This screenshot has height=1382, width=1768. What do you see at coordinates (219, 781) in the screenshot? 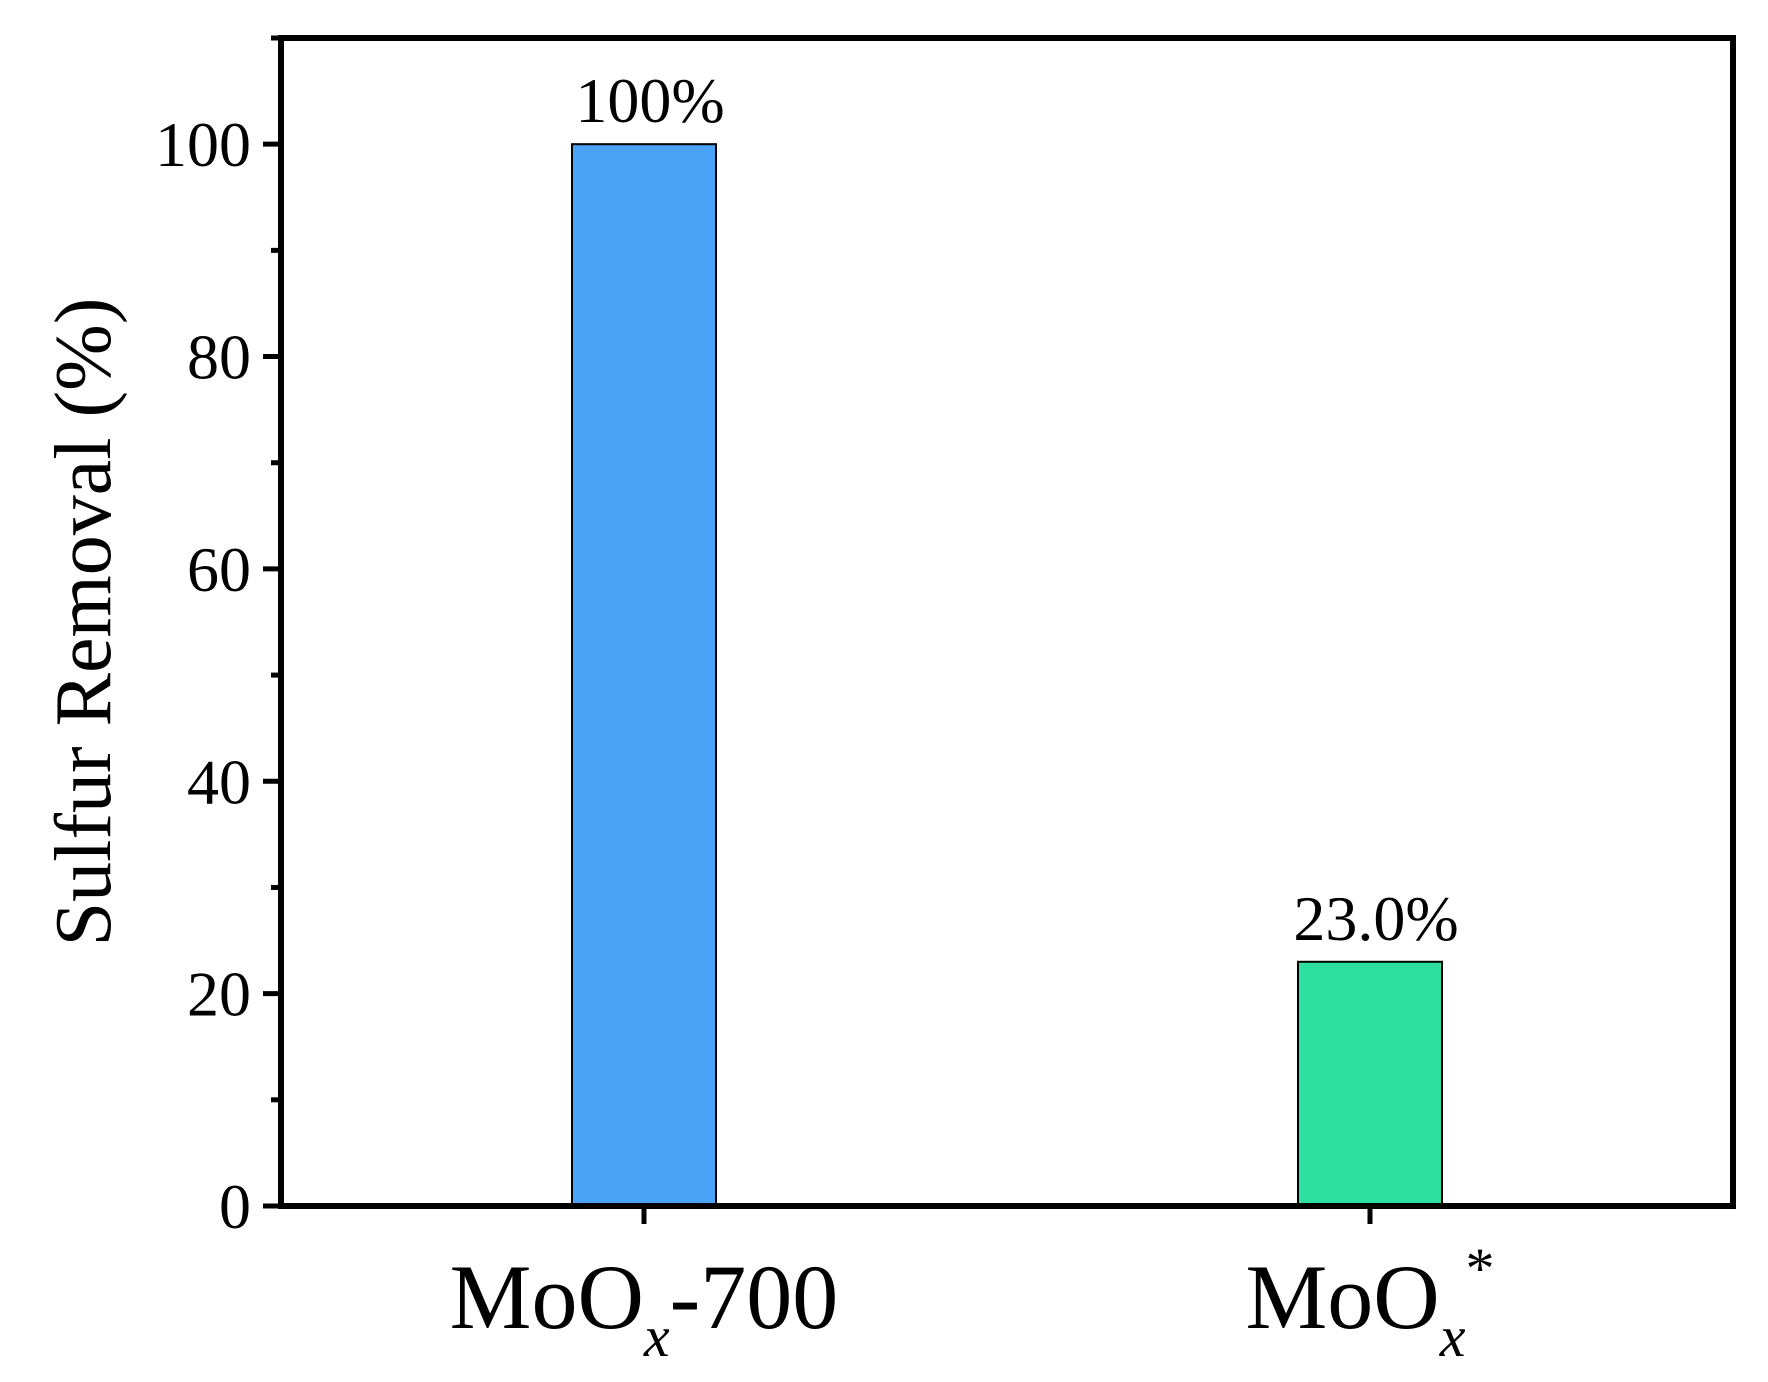
I see `y-tick-label: 40` at bounding box center [219, 781].